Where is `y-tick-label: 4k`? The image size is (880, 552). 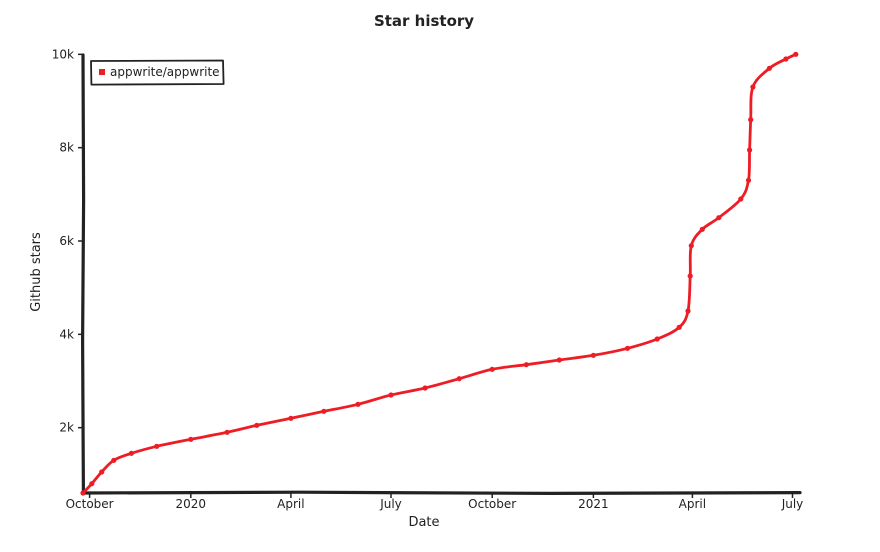
y-tick-label: 4k is located at coordinates (66, 334).